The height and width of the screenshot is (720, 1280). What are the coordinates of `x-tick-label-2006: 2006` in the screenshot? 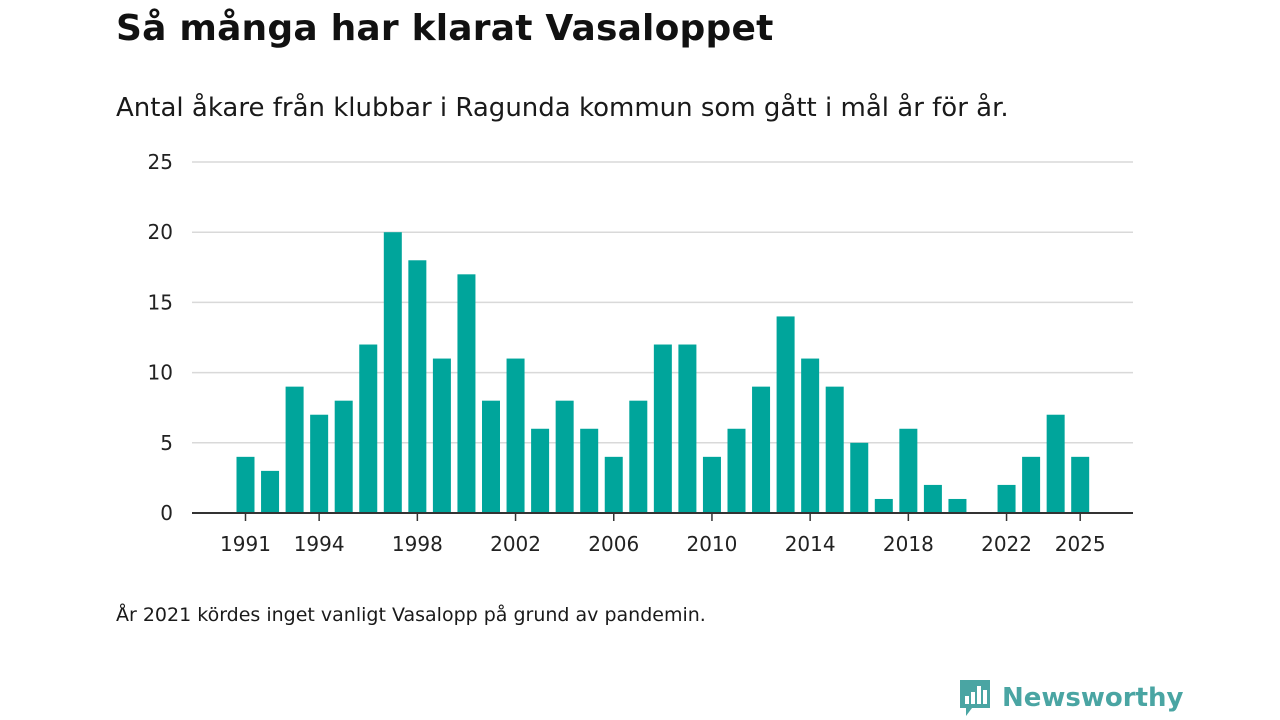 It's located at (613, 544).